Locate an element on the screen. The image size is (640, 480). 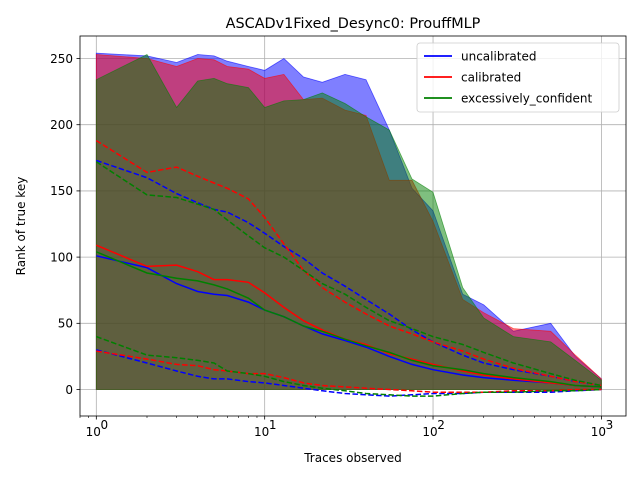
y-tick-label: 200 is located at coordinates (61, 125).